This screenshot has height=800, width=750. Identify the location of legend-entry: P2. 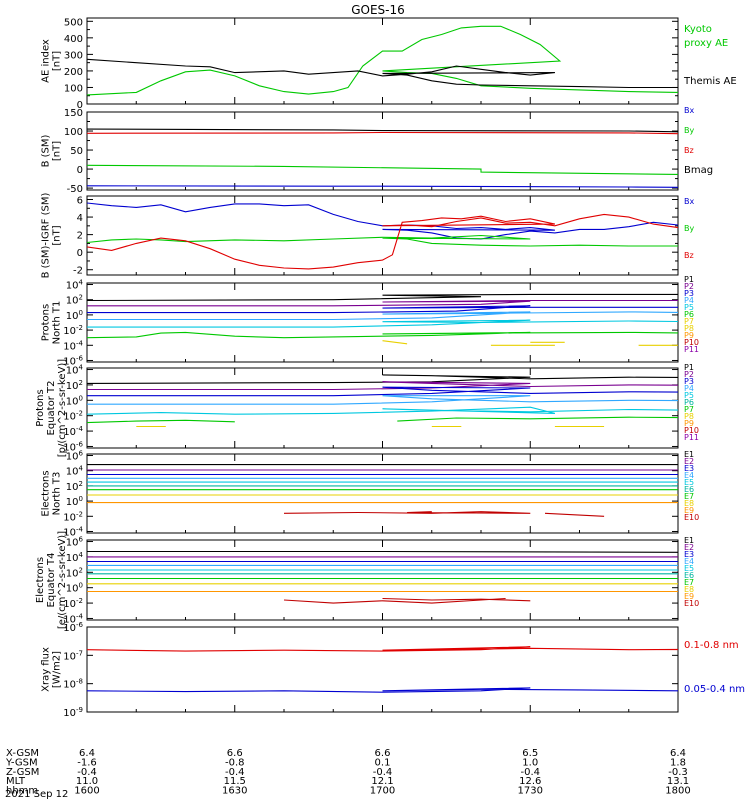
(689, 286).